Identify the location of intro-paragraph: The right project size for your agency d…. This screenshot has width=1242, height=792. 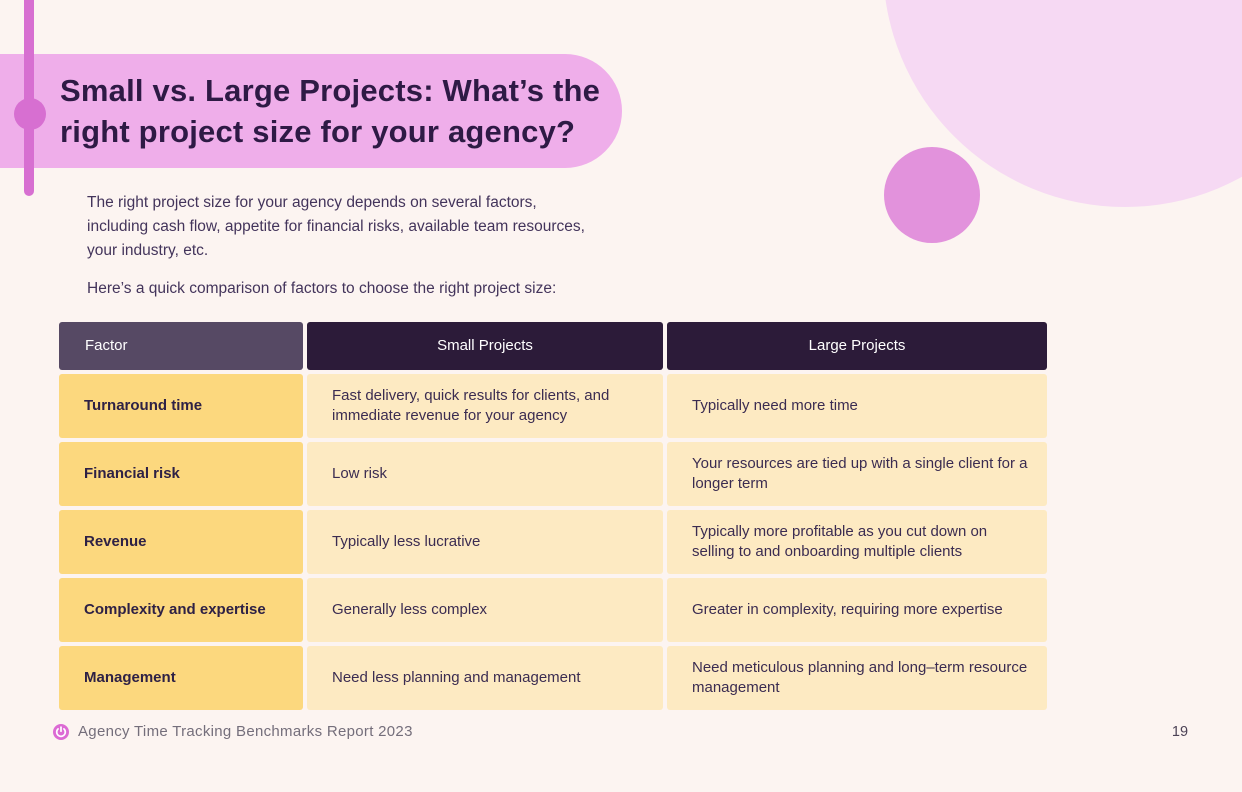
(336, 226).